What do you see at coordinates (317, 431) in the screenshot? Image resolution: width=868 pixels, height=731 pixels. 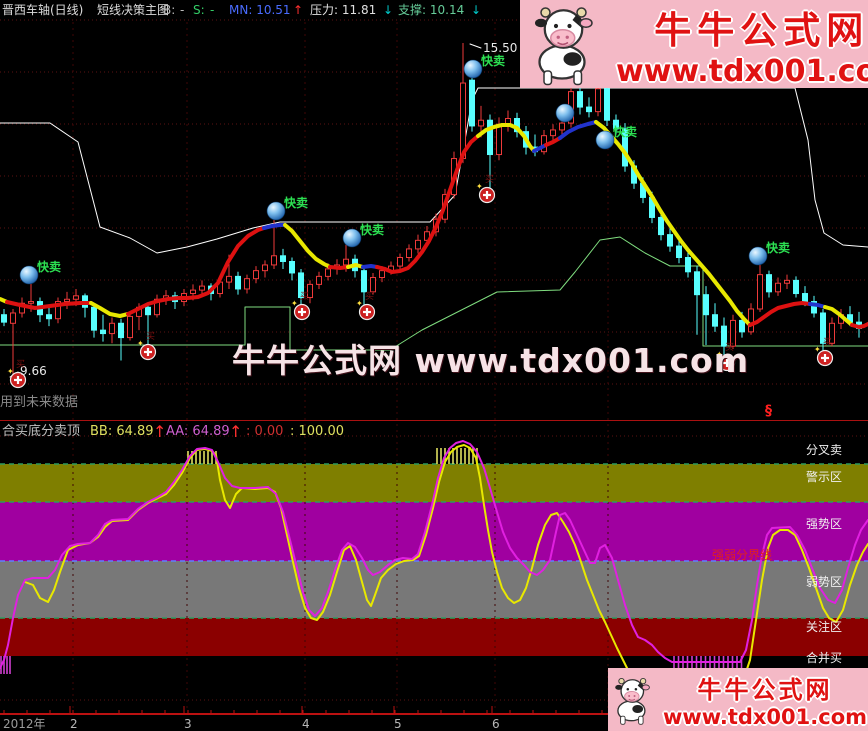 I see `range-max-value: : 100.00` at bounding box center [317, 431].